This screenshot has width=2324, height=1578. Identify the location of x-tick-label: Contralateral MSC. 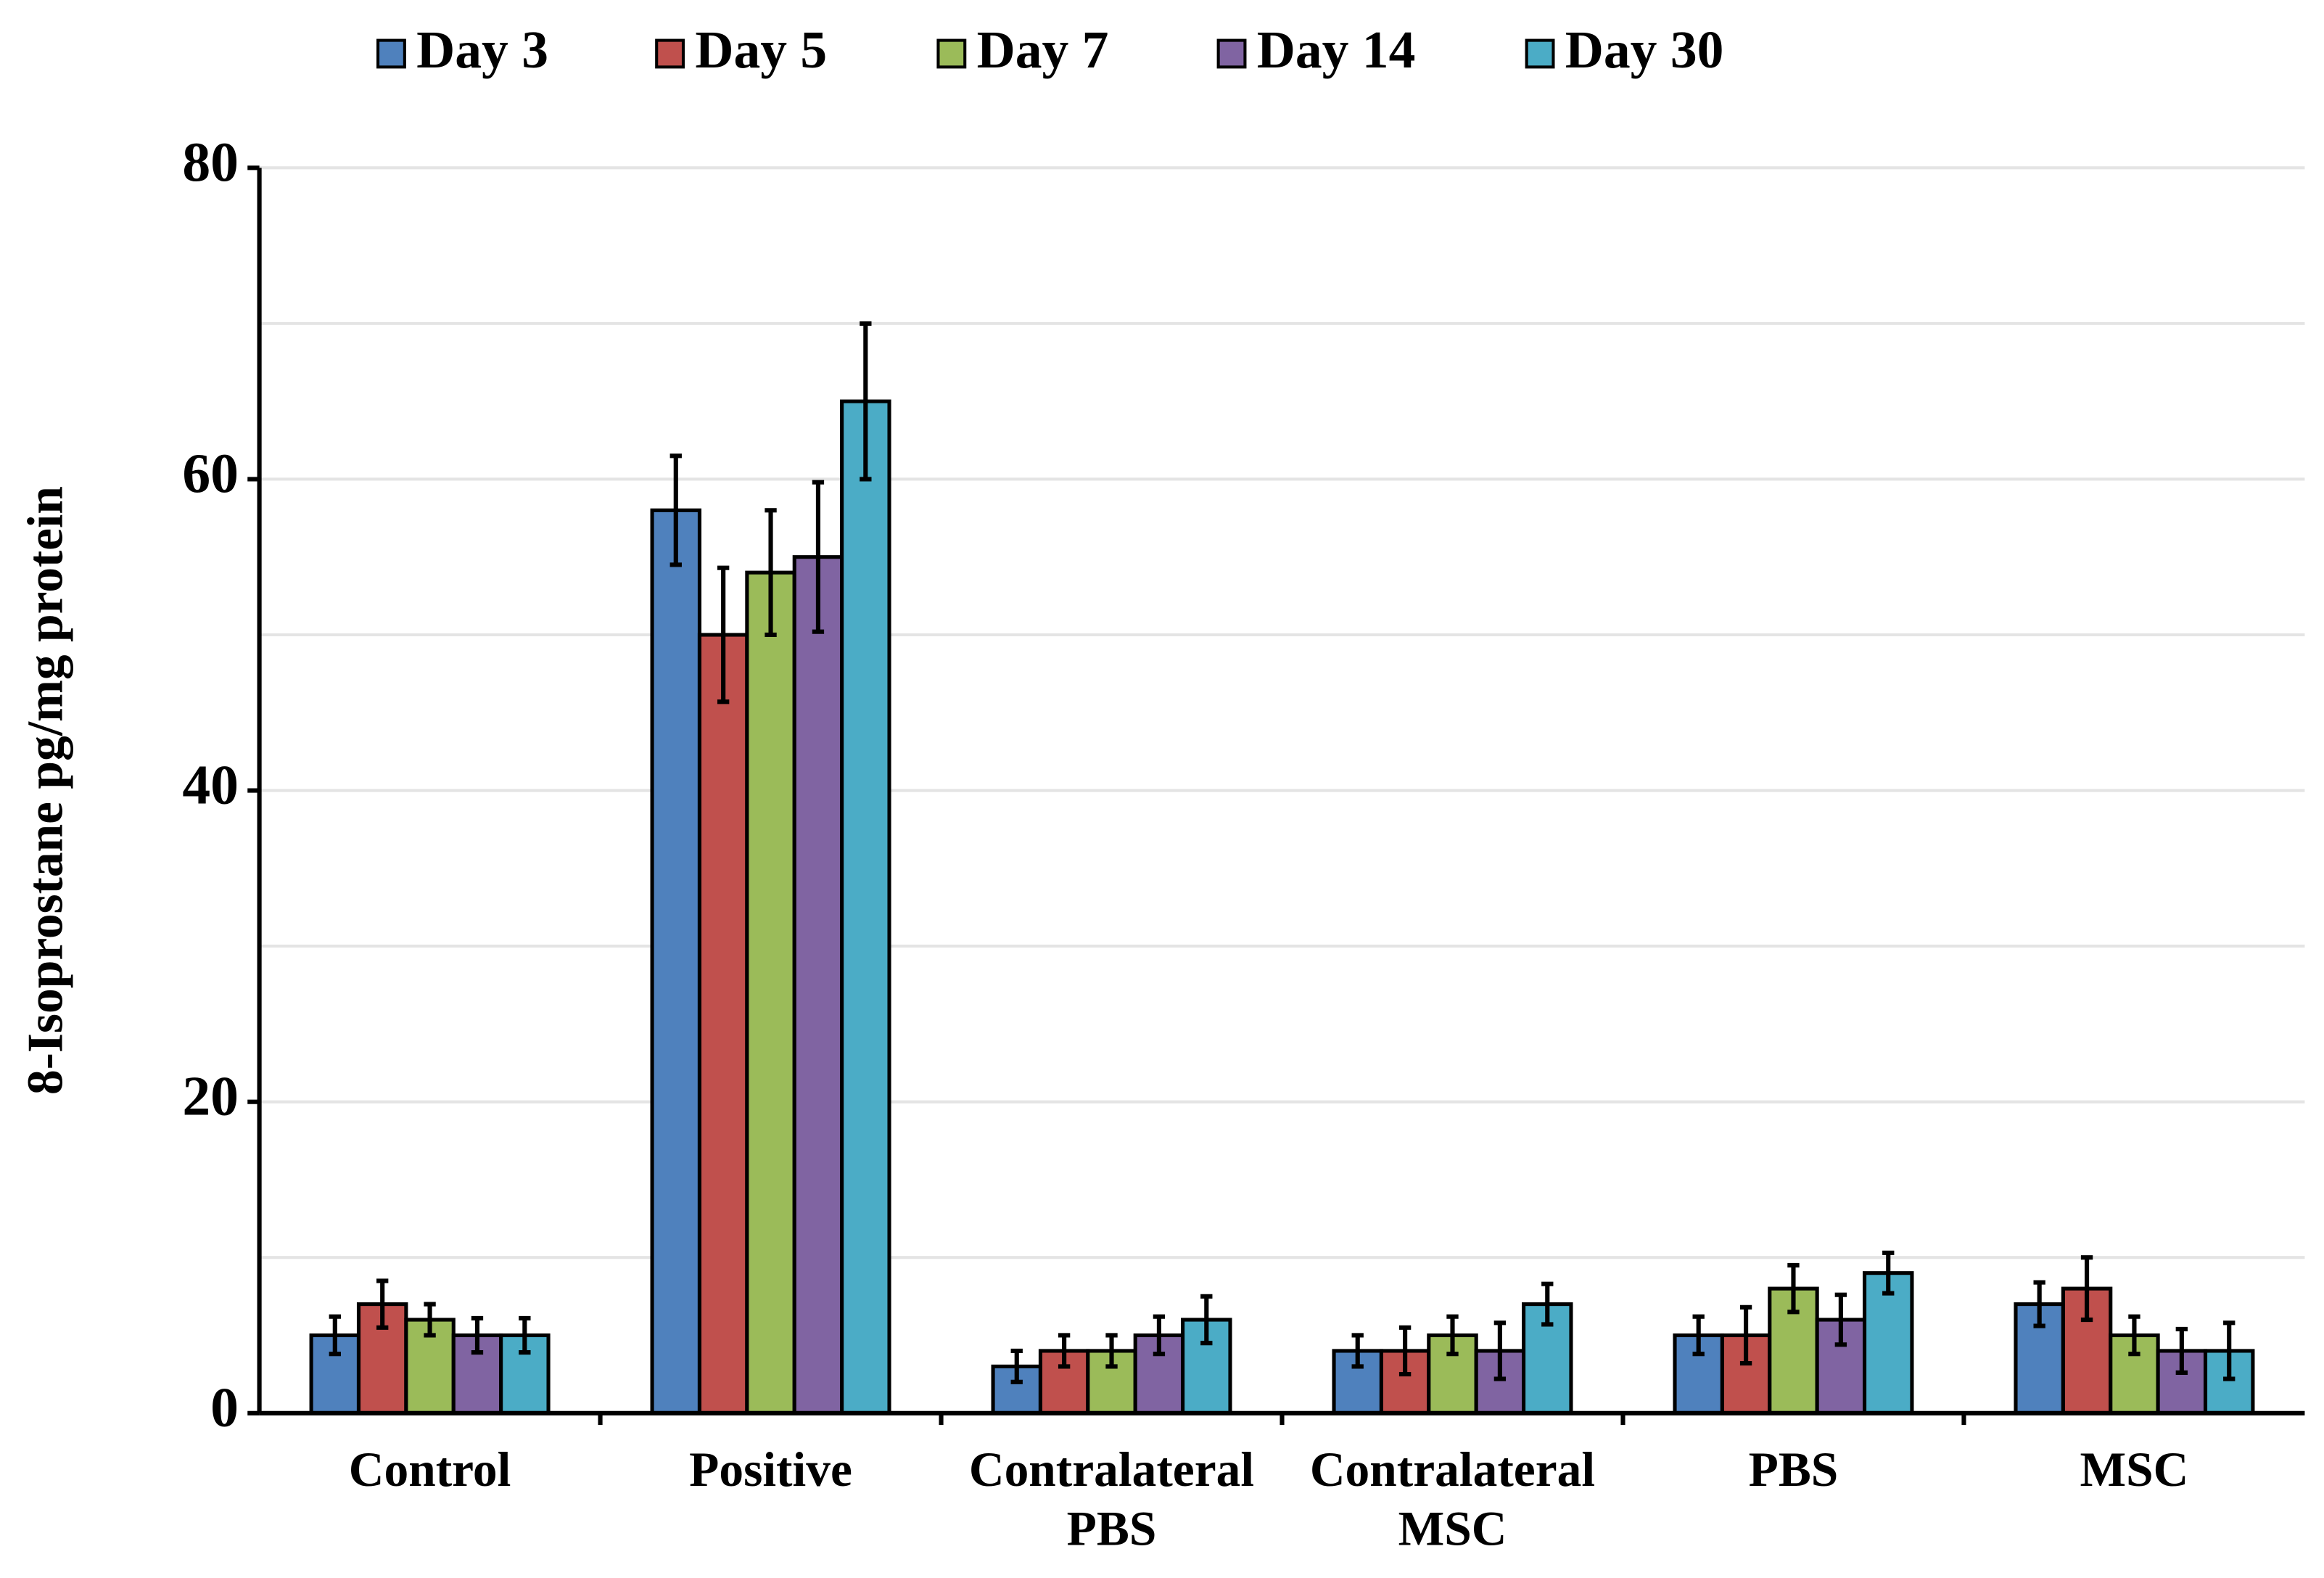
(1452, 1501).